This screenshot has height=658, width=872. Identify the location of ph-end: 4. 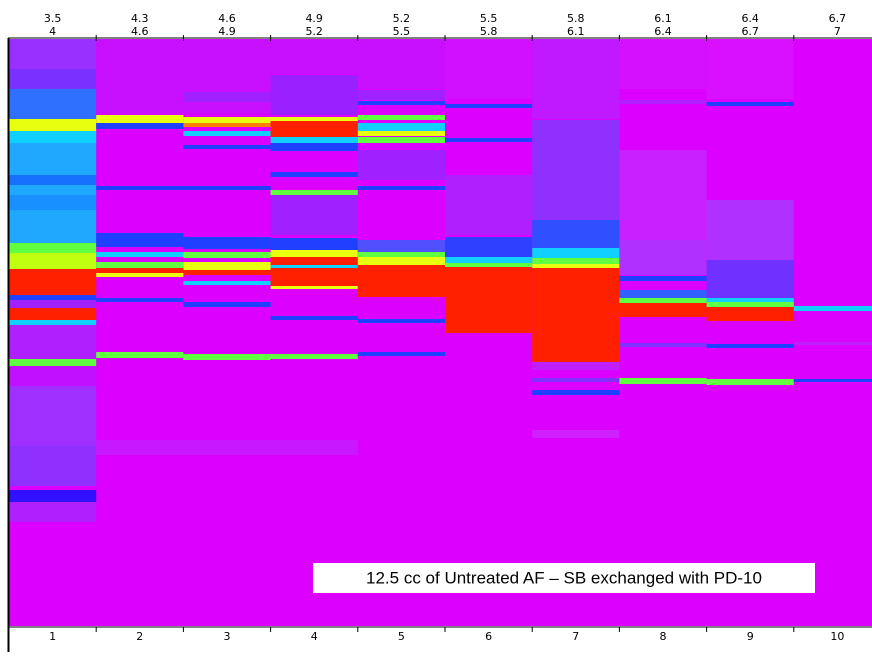
(52, 31).